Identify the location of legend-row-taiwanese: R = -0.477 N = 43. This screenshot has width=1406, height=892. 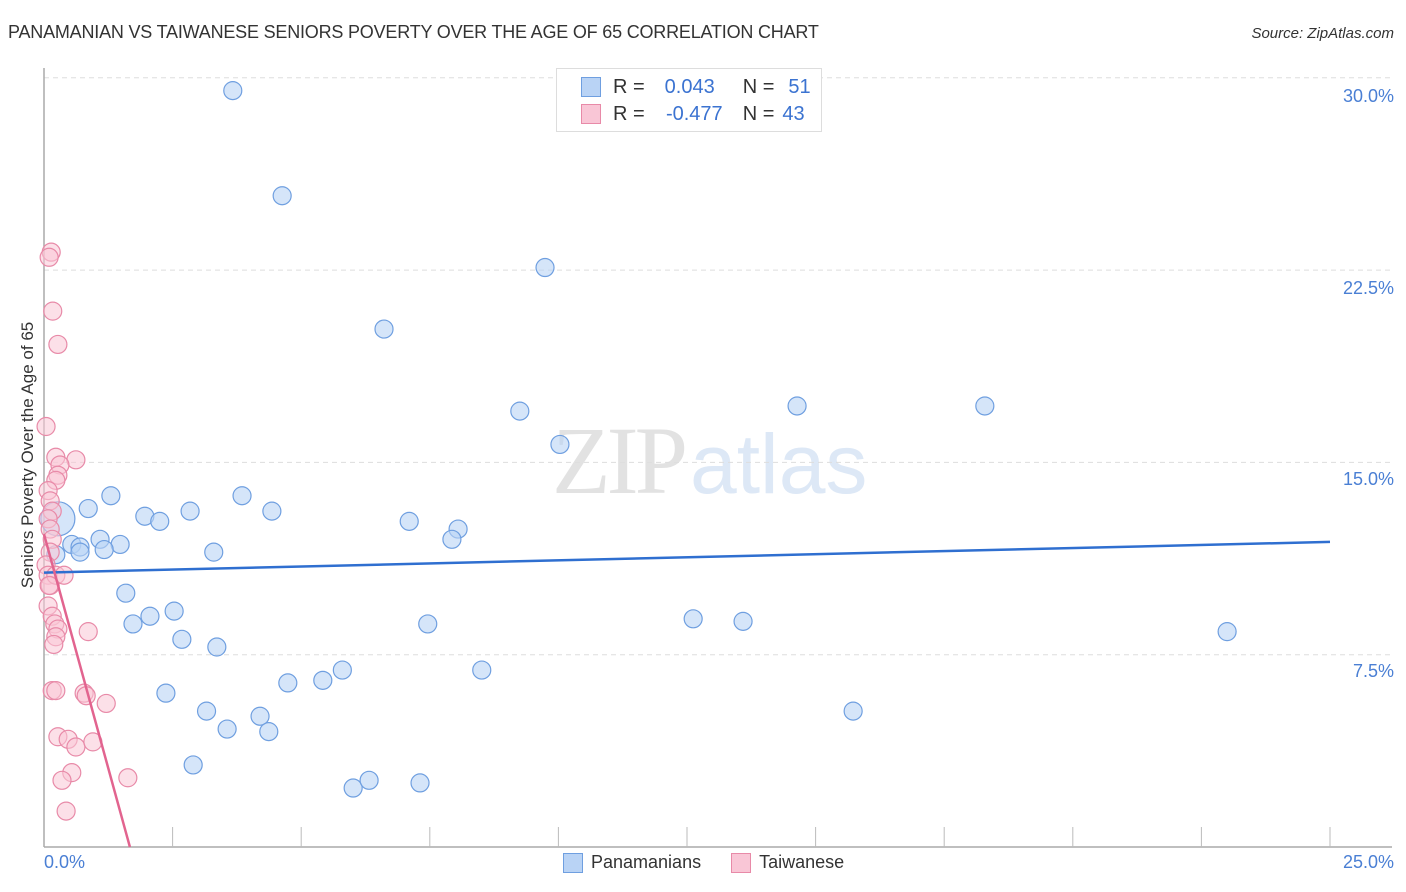
(693, 114).